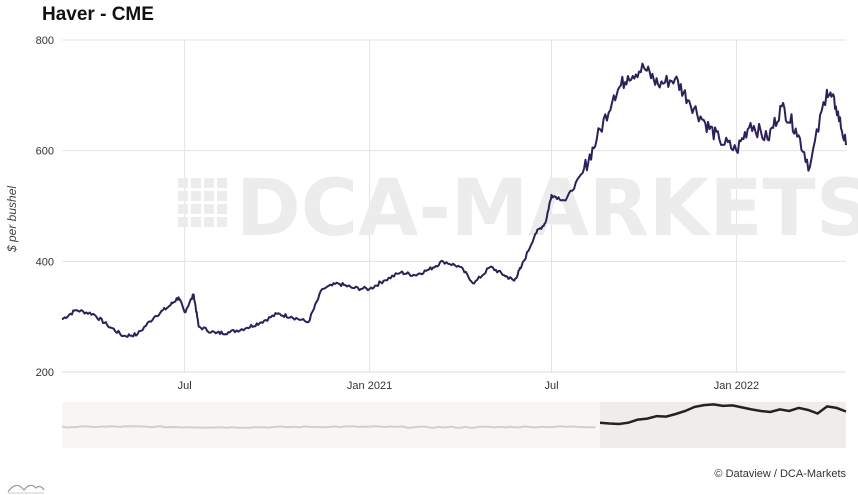 The height and width of the screenshot is (495, 858). What do you see at coordinates (468, 386) in the screenshot?
I see `x-axis-ticks: Jul Jan 2021 Jul Jan 2022` at bounding box center [468, 386].